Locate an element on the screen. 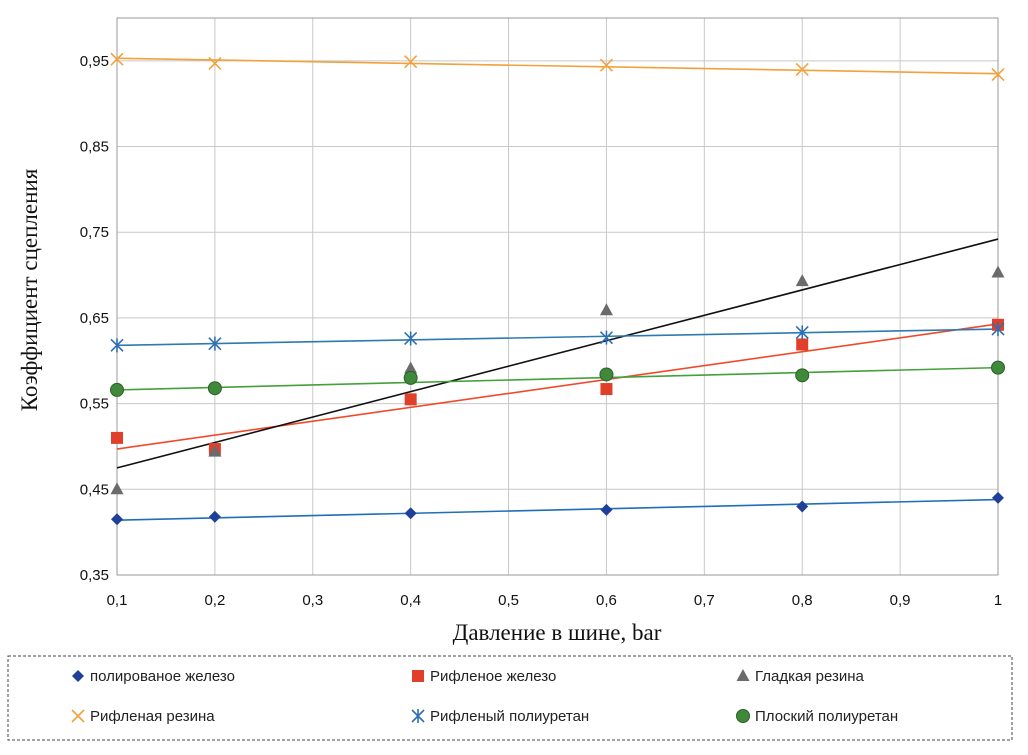 Image resolution: width=1028 pixels, height=755 pixels. legend-item: Плоский полиуретан is located at coordinates (817, 716).